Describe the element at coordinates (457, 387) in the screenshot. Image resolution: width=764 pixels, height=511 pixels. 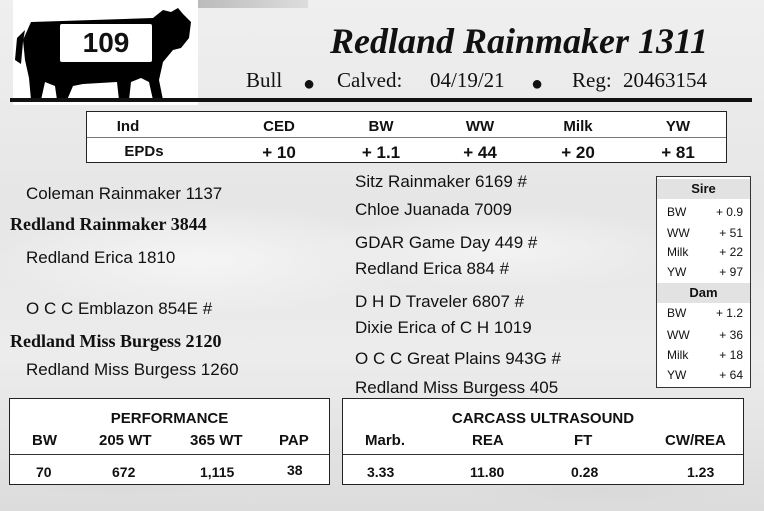
I see `gg-dam-dam-dam: Redland Miss Burgess 405` at that location.